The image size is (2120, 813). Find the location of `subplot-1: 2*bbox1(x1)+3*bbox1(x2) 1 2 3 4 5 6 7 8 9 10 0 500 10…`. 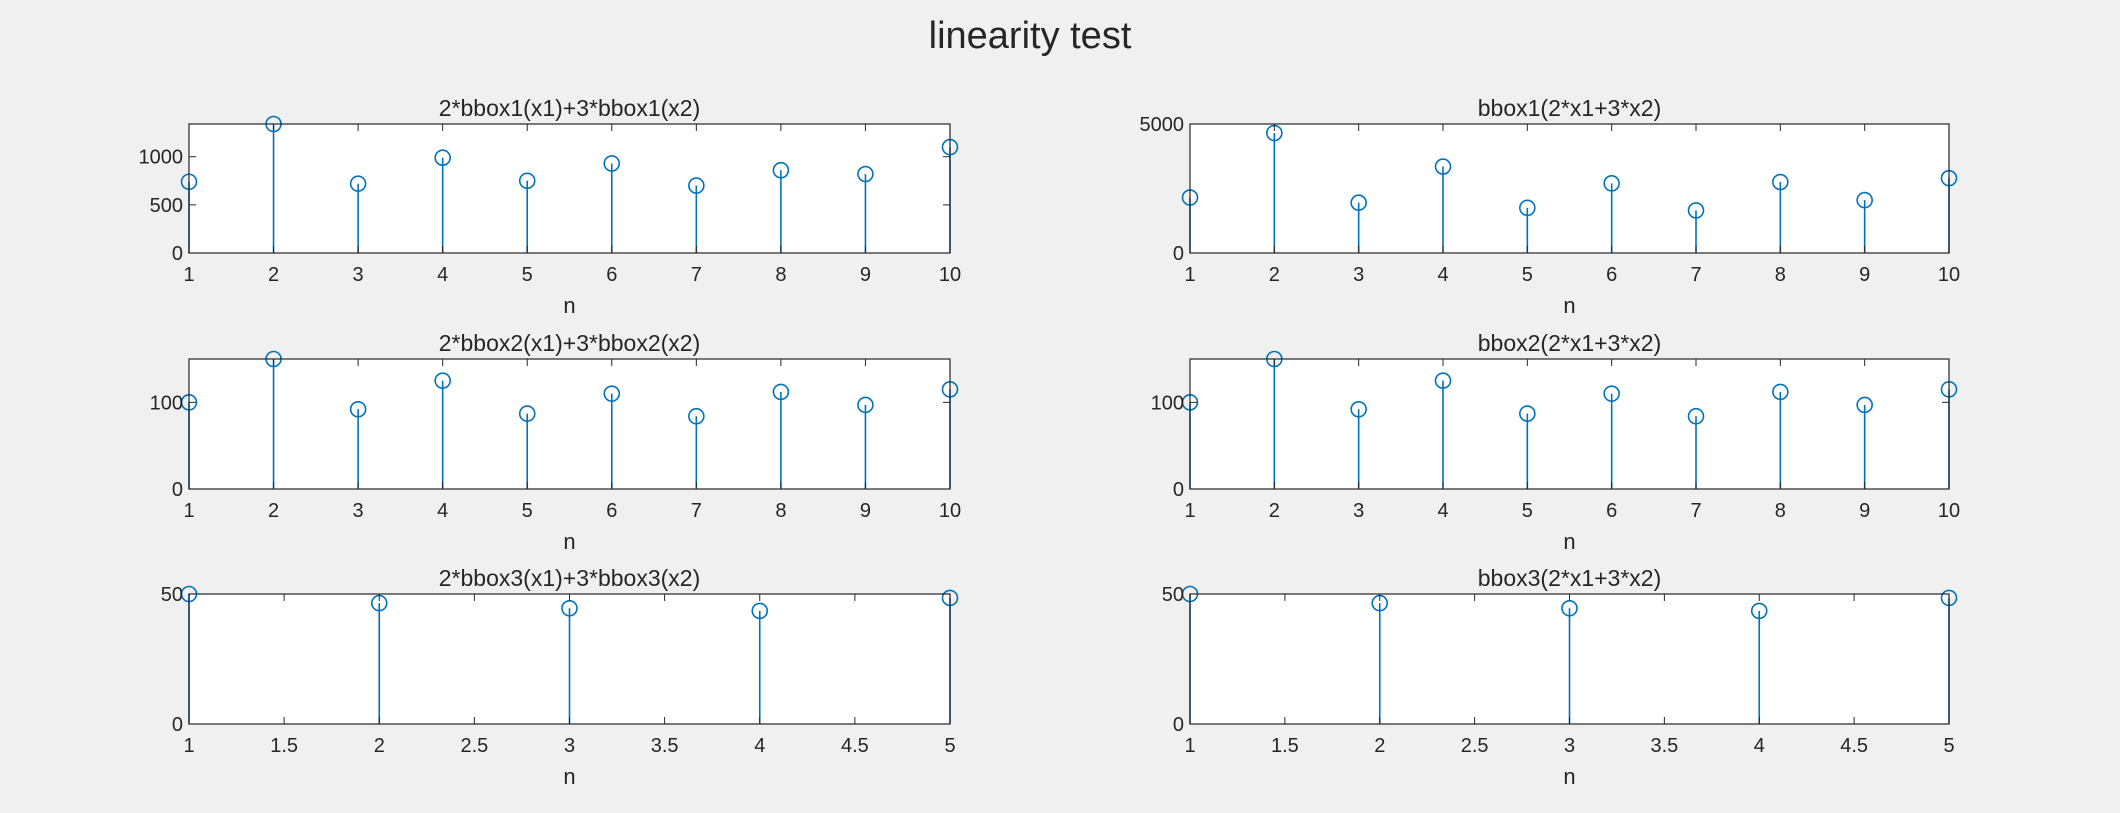

subplot-1: 2*bbox1(x1)+3*bbox1(x2) 1 2 3 4 5 6 7 8 9 10 0 500 10… is located at coordinates (550, 206).